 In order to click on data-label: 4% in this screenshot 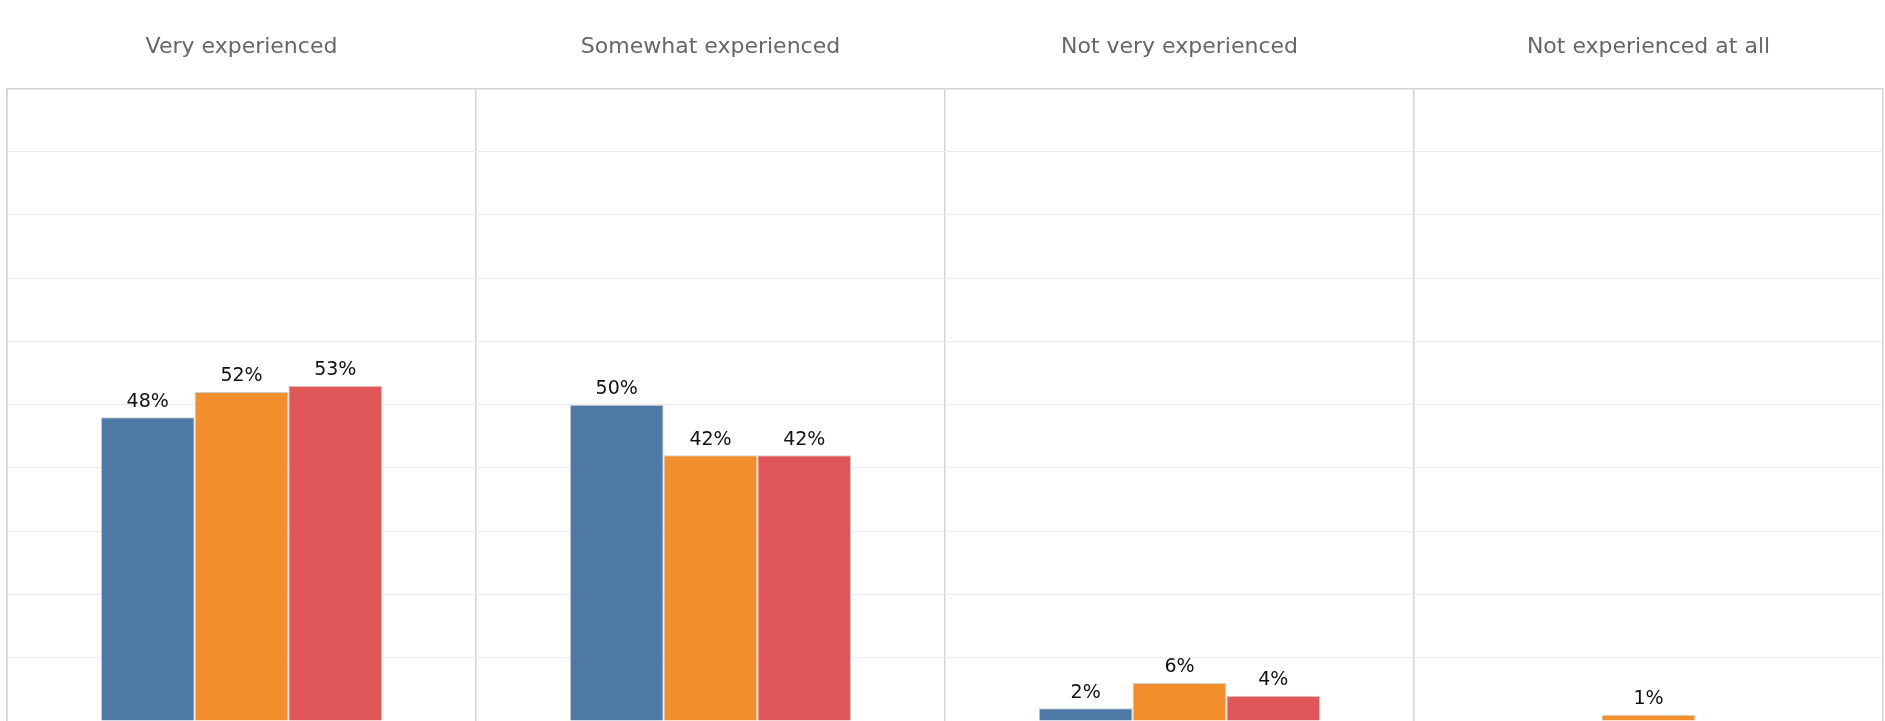, I will do `click(1273, 678)`.